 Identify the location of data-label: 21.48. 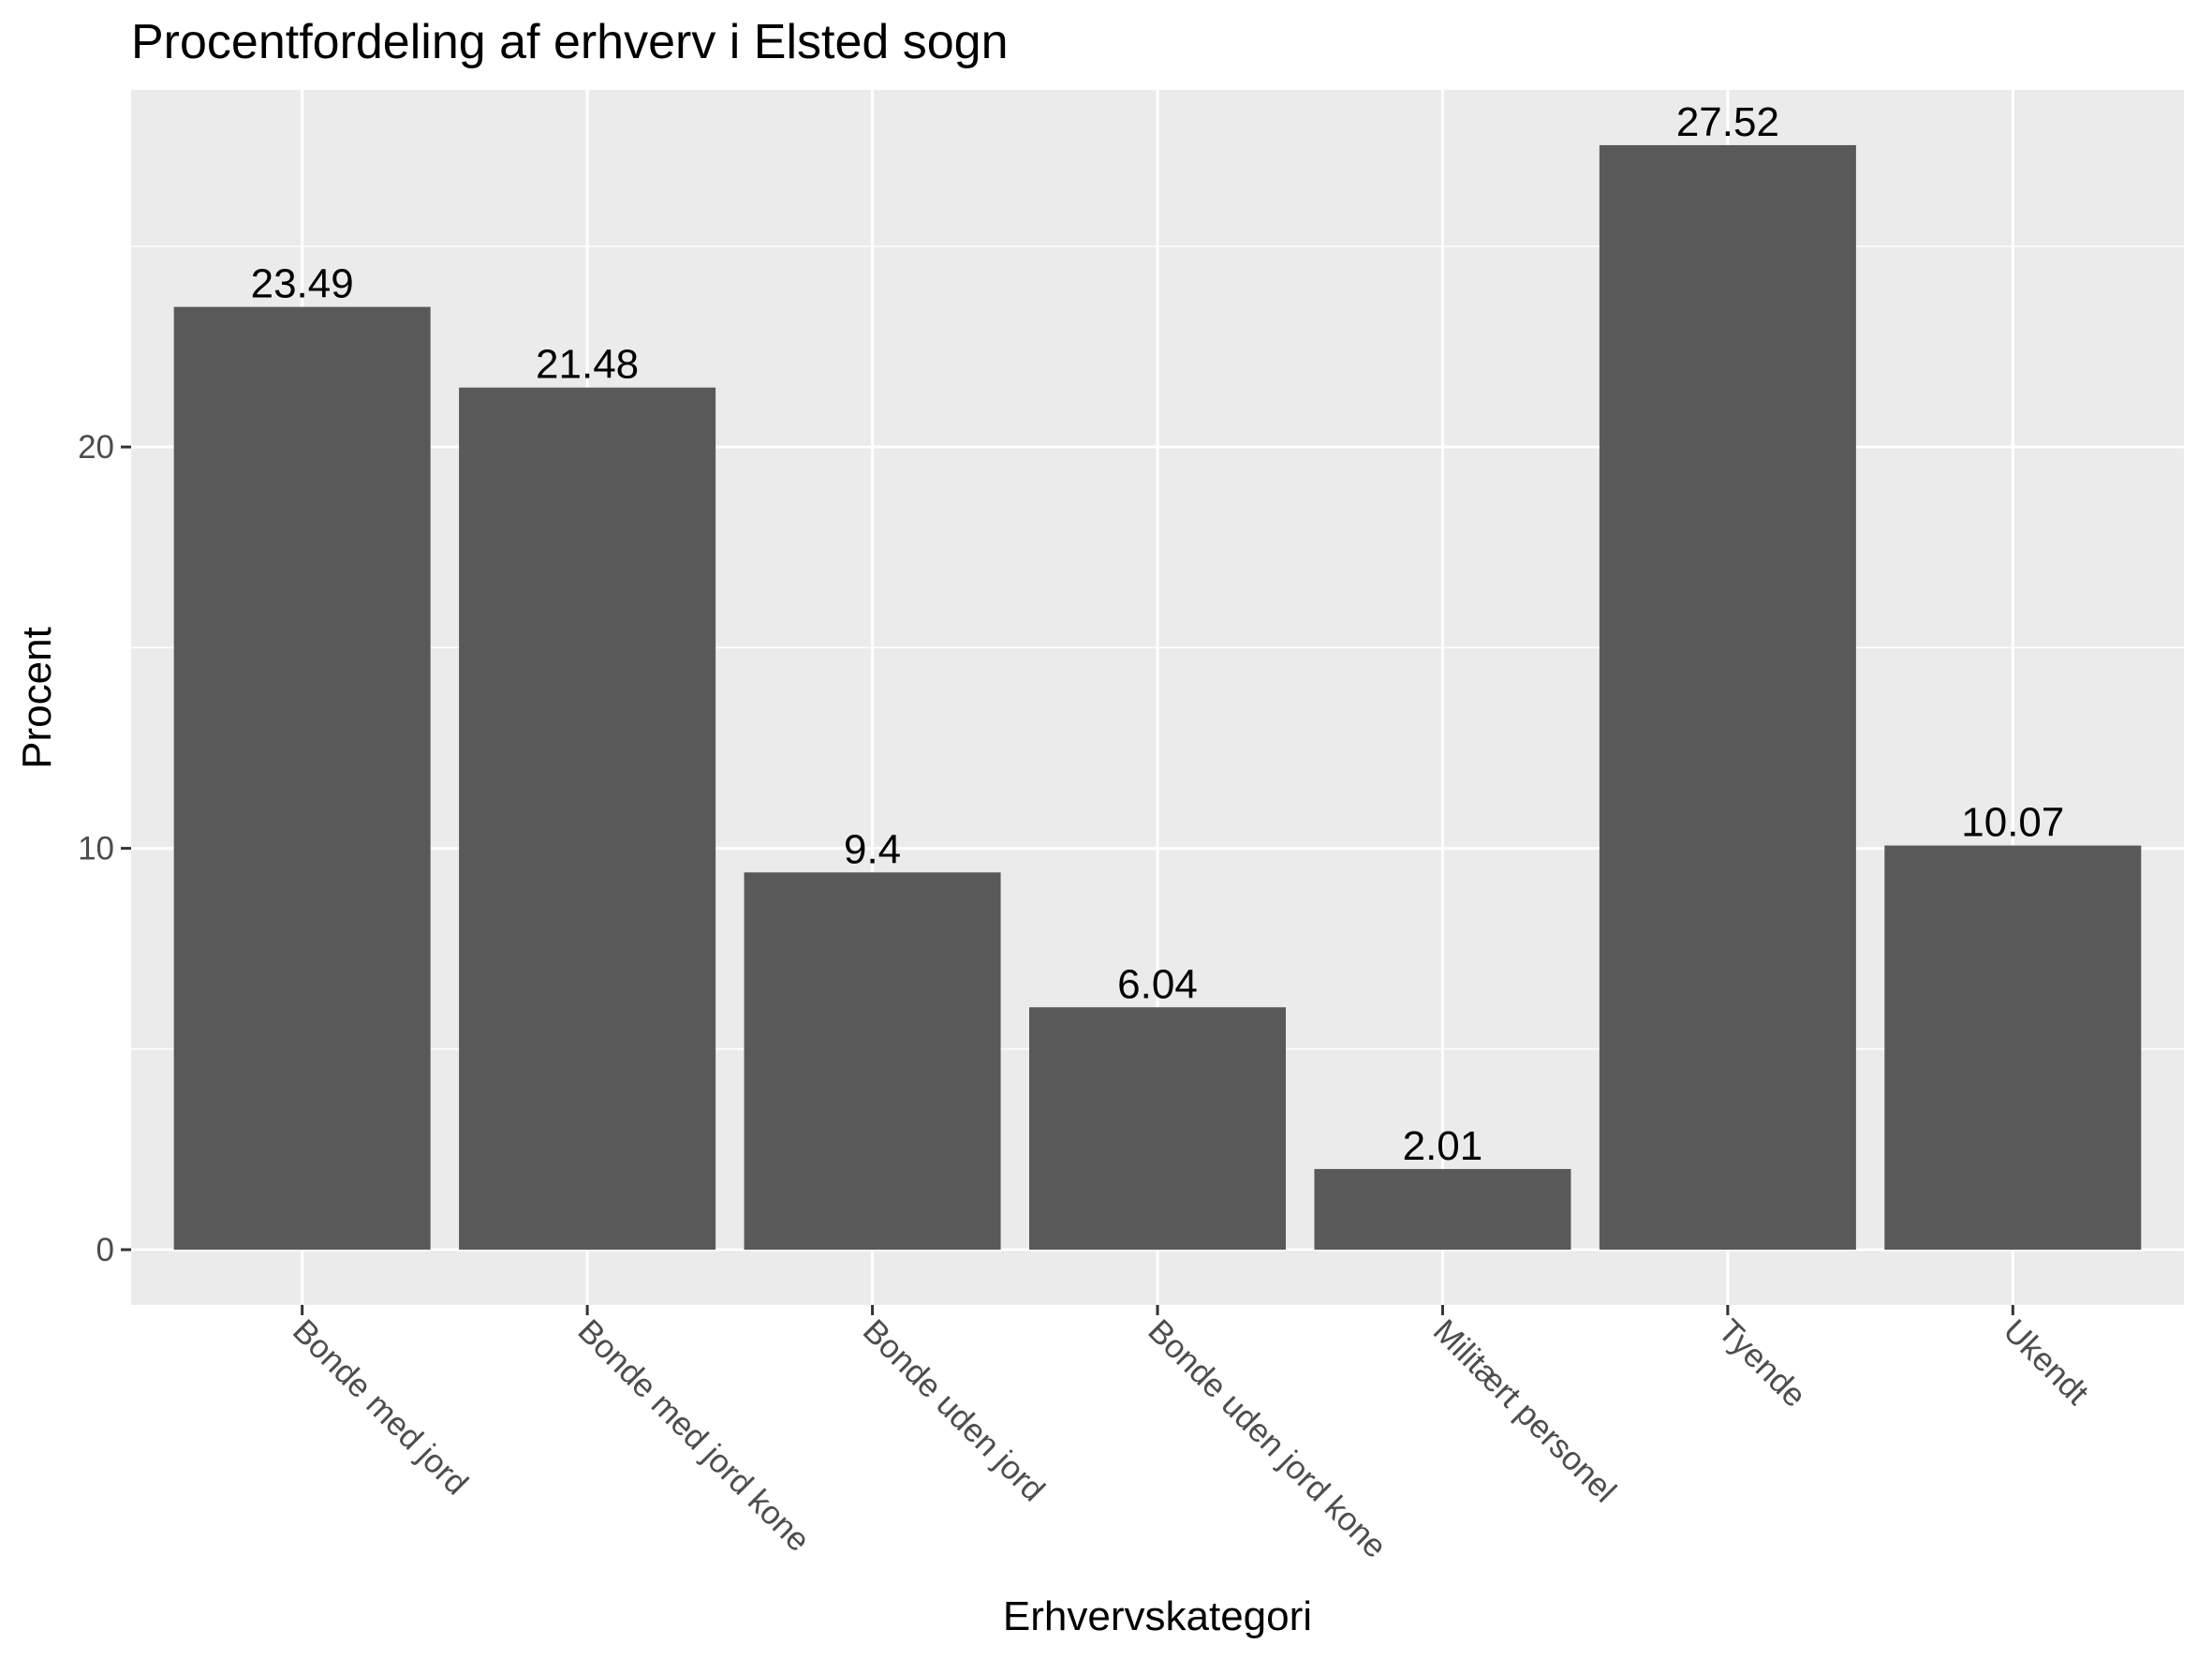
(587, 365).